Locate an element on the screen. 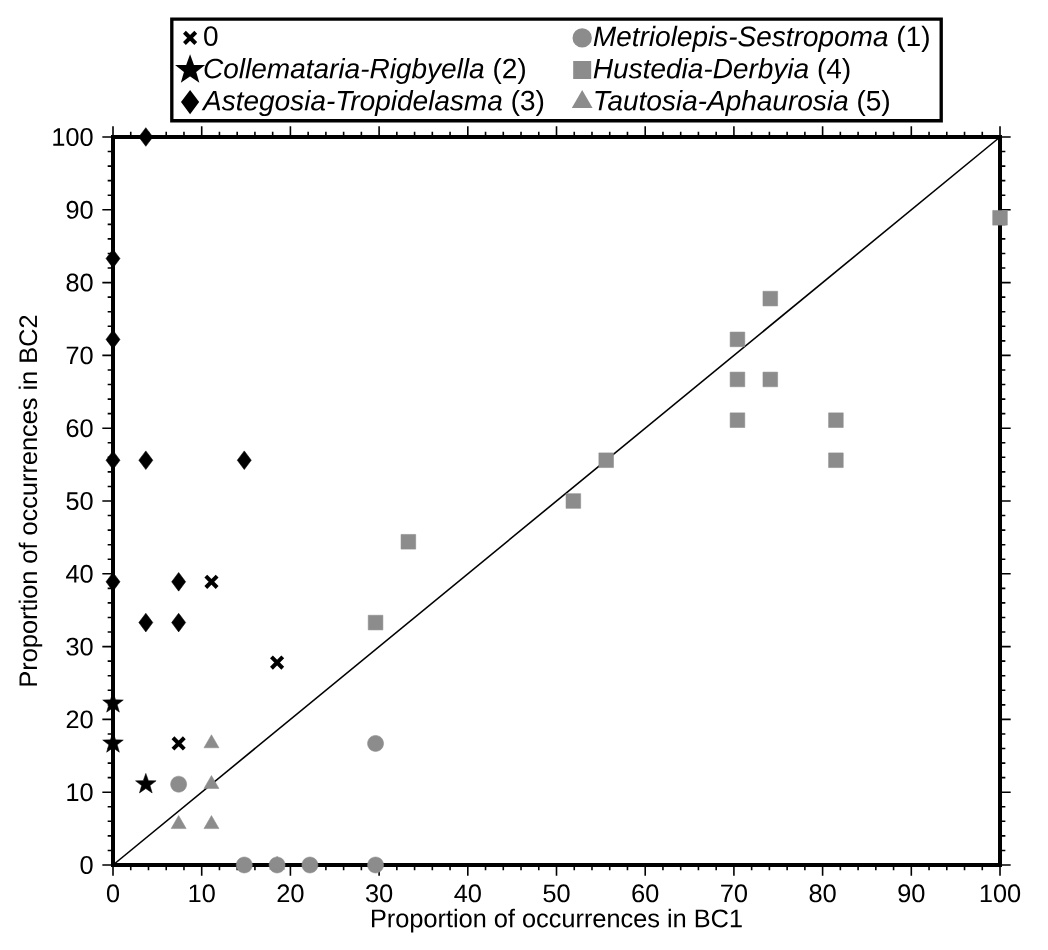  x-tick-label: 90 is located at coordinates (911, 893).